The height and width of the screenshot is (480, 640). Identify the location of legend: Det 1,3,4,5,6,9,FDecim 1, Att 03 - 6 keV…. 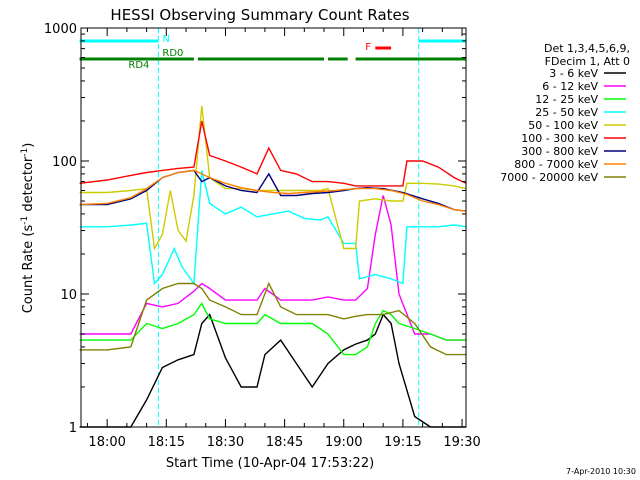
(565, 113).